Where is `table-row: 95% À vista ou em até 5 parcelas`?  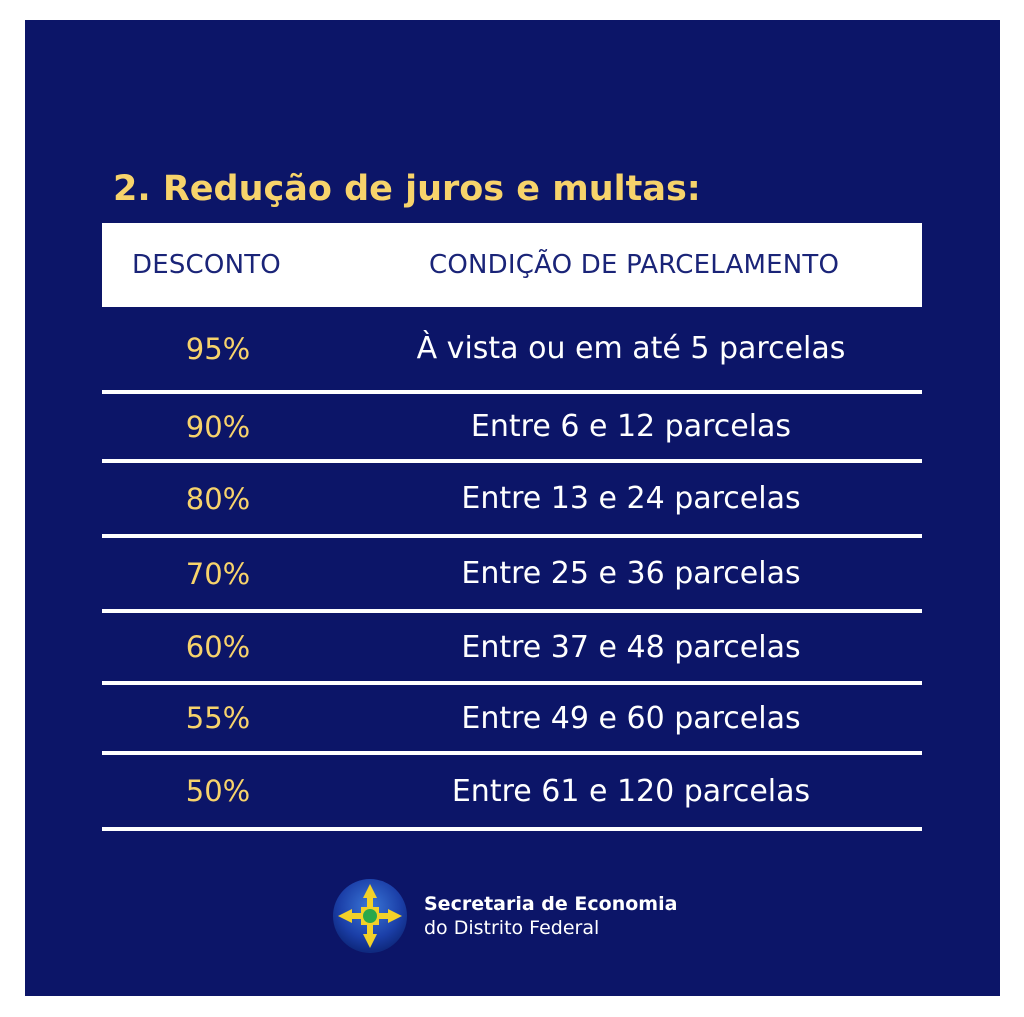
table-row: 95% À vista ou em até 5 parcelas is located at coordinates (512, 350).